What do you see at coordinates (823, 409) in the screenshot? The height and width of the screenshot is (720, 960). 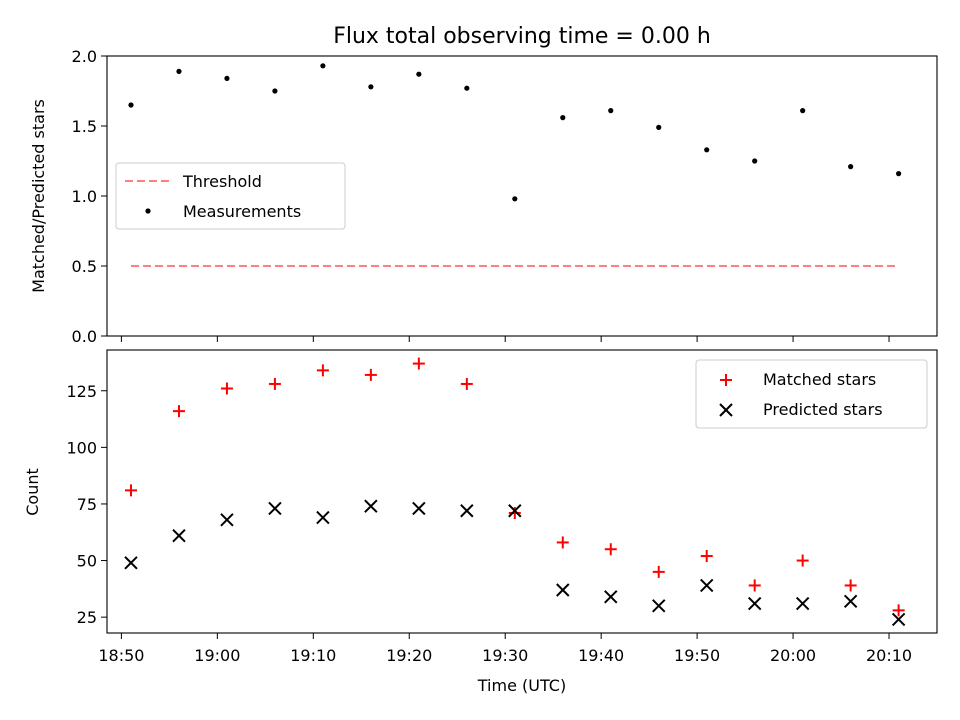 I see `legend-predicted-label: Predicted stars` at bounding box center [823, 409].